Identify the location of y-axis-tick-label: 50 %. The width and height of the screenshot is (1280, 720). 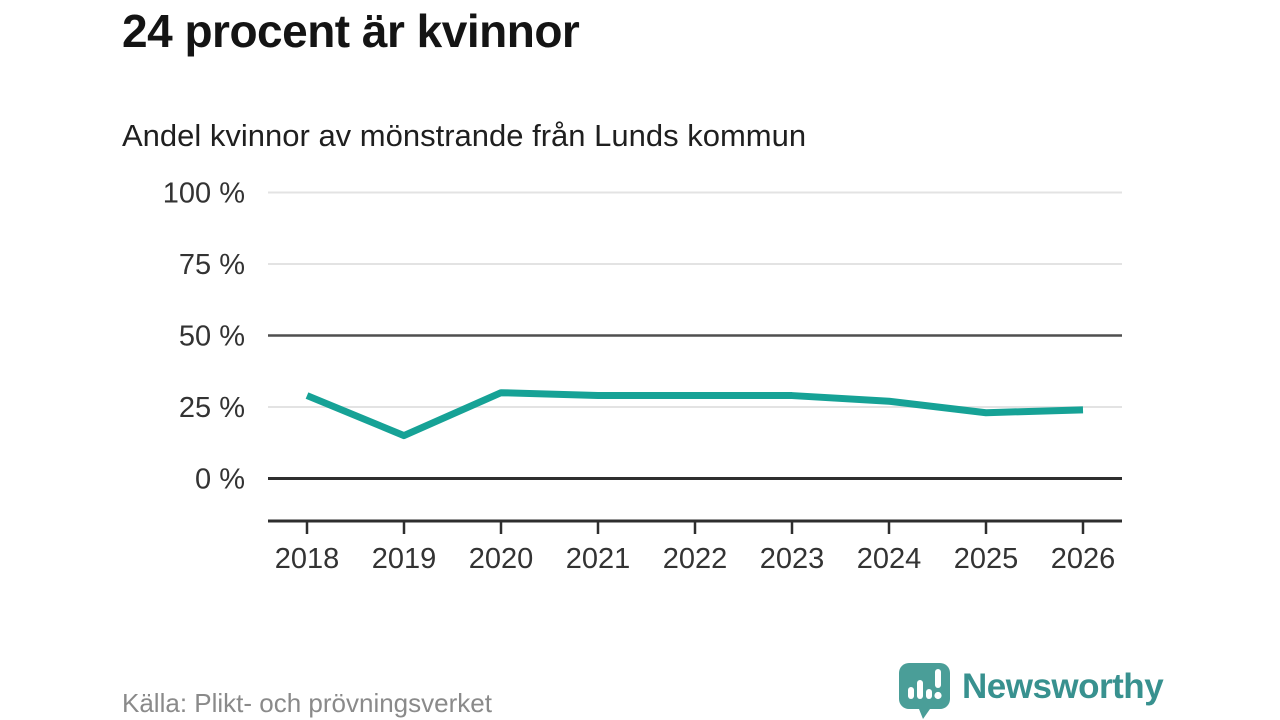
(212, 337).